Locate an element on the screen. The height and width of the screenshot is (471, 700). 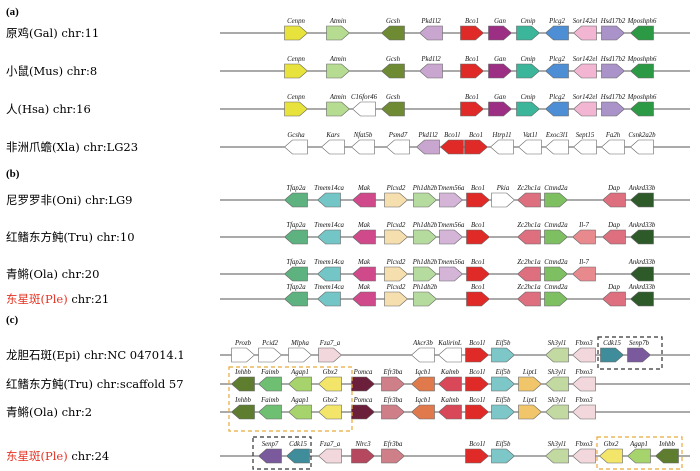
gene-arrow-bco1l is located at coordinates (477, 456).